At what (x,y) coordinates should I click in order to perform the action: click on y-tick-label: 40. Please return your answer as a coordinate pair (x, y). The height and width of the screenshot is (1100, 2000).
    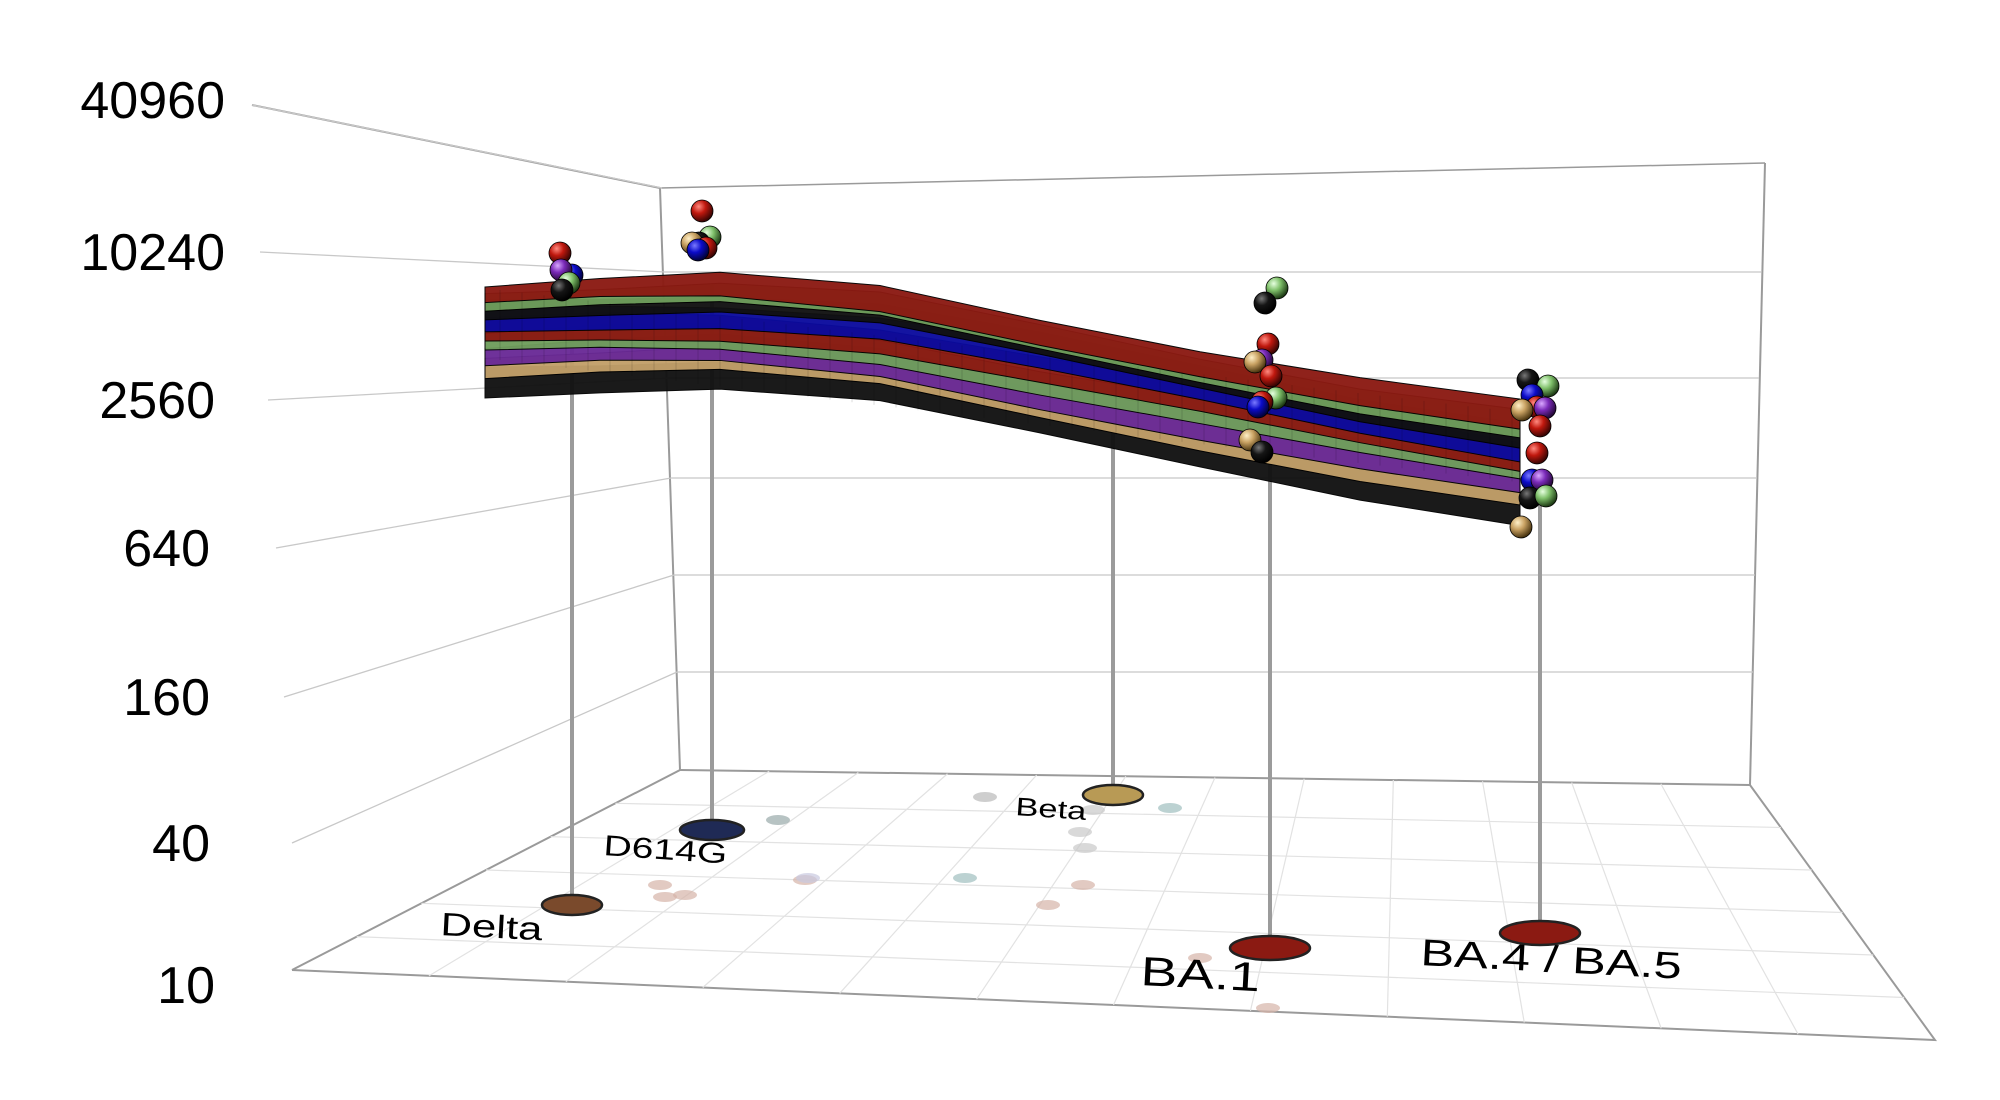
    Looking at the image, I should click on (181, 844).